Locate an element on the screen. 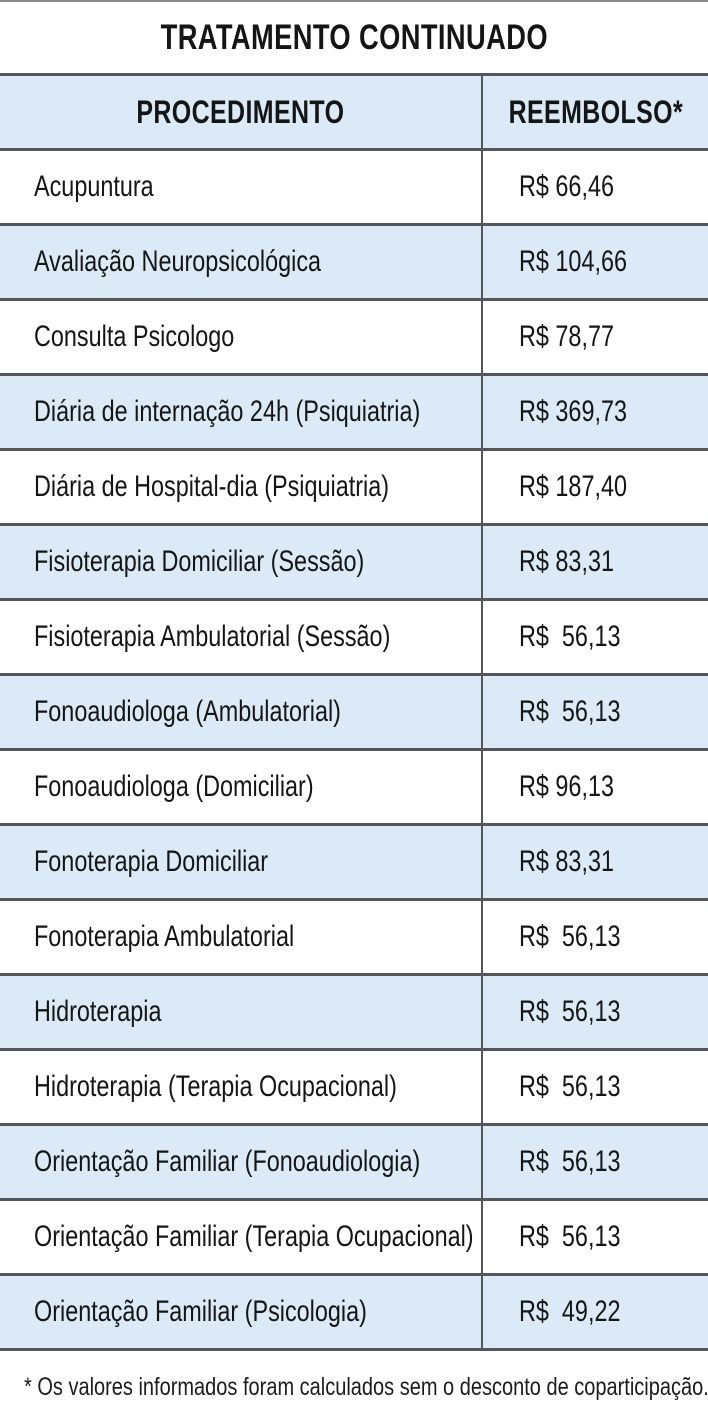 The width and height of the screenshot is (708, 1423). reimbursement-cell: R$ 96,13 is located at coordinates (595, 787).